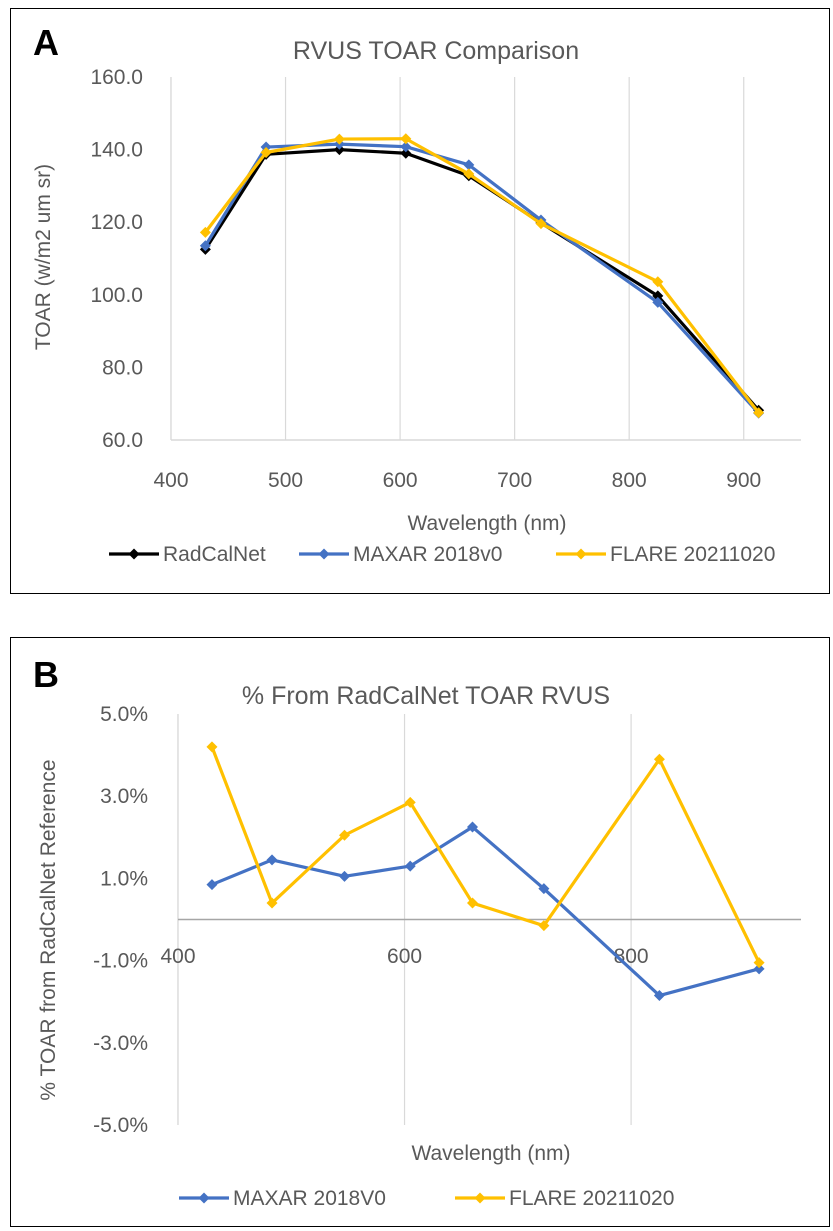 The image size is (833, 1231). I want to click on legend-item: MAXAR 2018v0, so click(400, 554).